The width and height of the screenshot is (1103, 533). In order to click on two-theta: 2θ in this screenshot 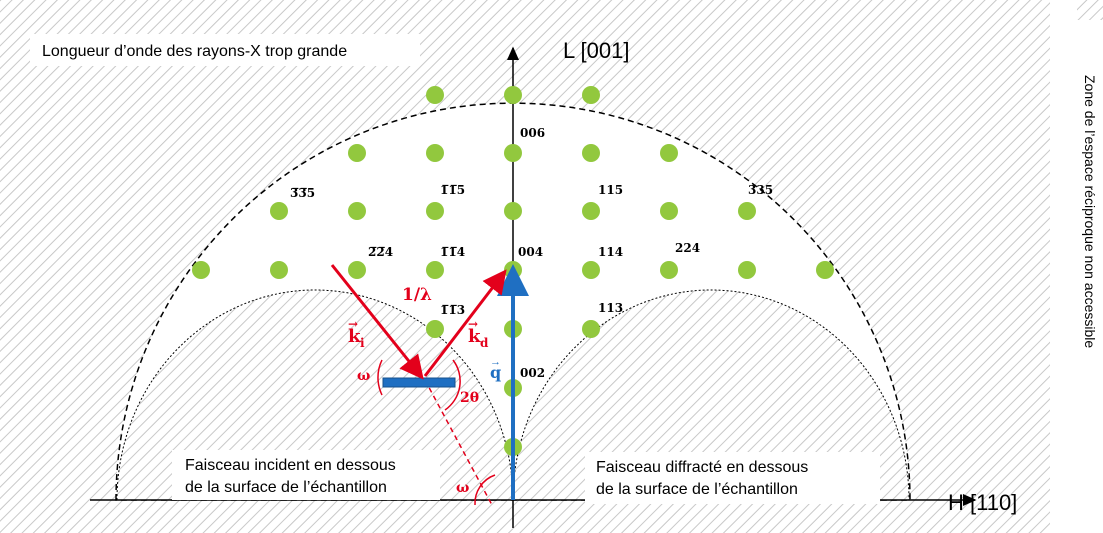, I will do `click(469, 398)`.